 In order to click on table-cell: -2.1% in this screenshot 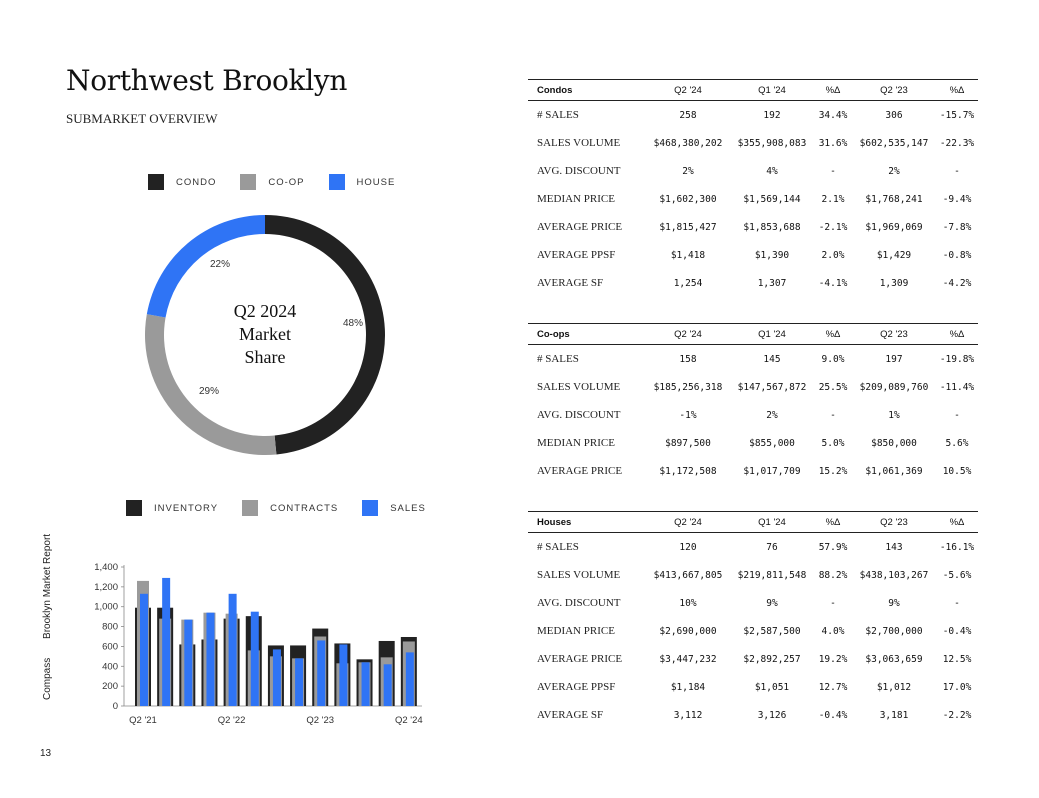, I will do `click(833, 227)`.